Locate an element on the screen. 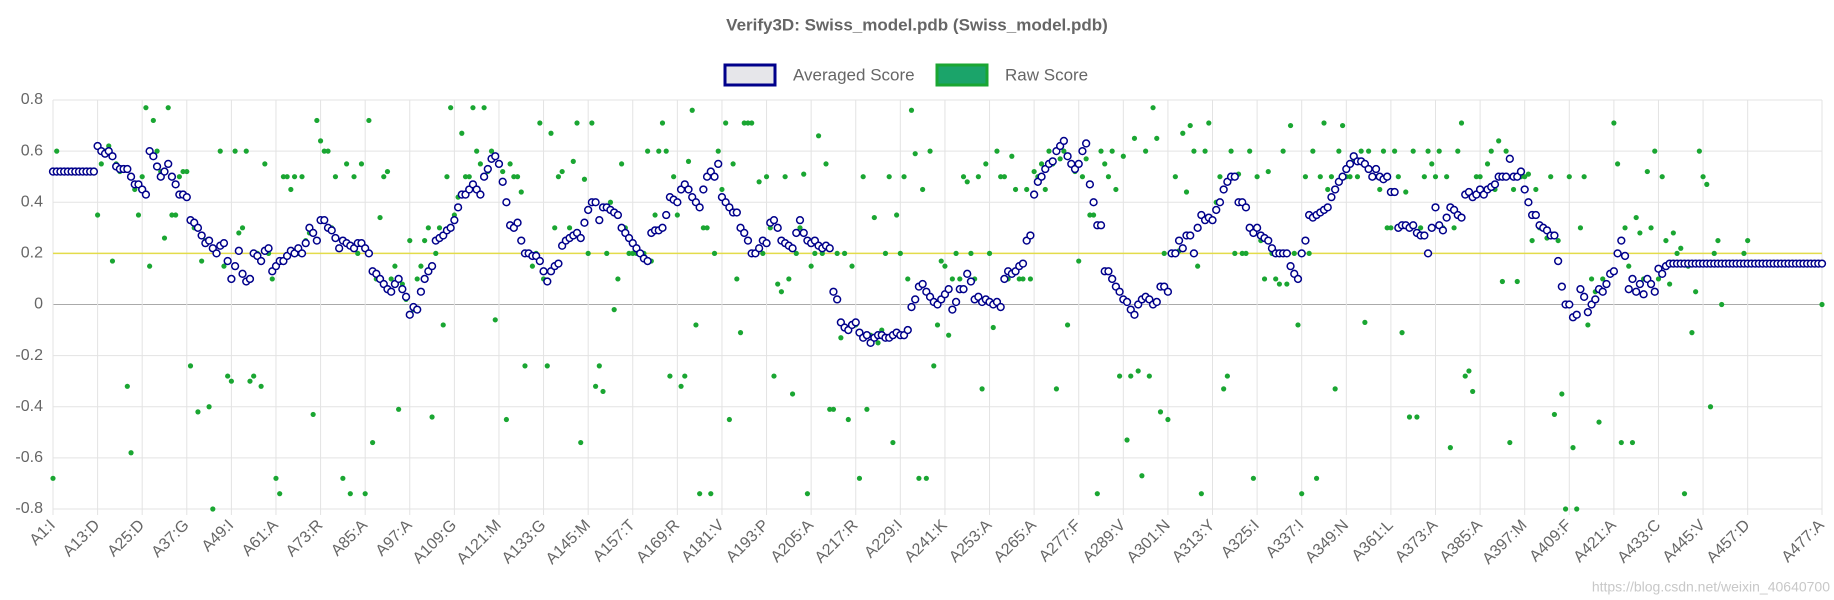 This screenshot has height=600, width=1834. x-tick-label: A265:A is located at coordinates (1015, 541).